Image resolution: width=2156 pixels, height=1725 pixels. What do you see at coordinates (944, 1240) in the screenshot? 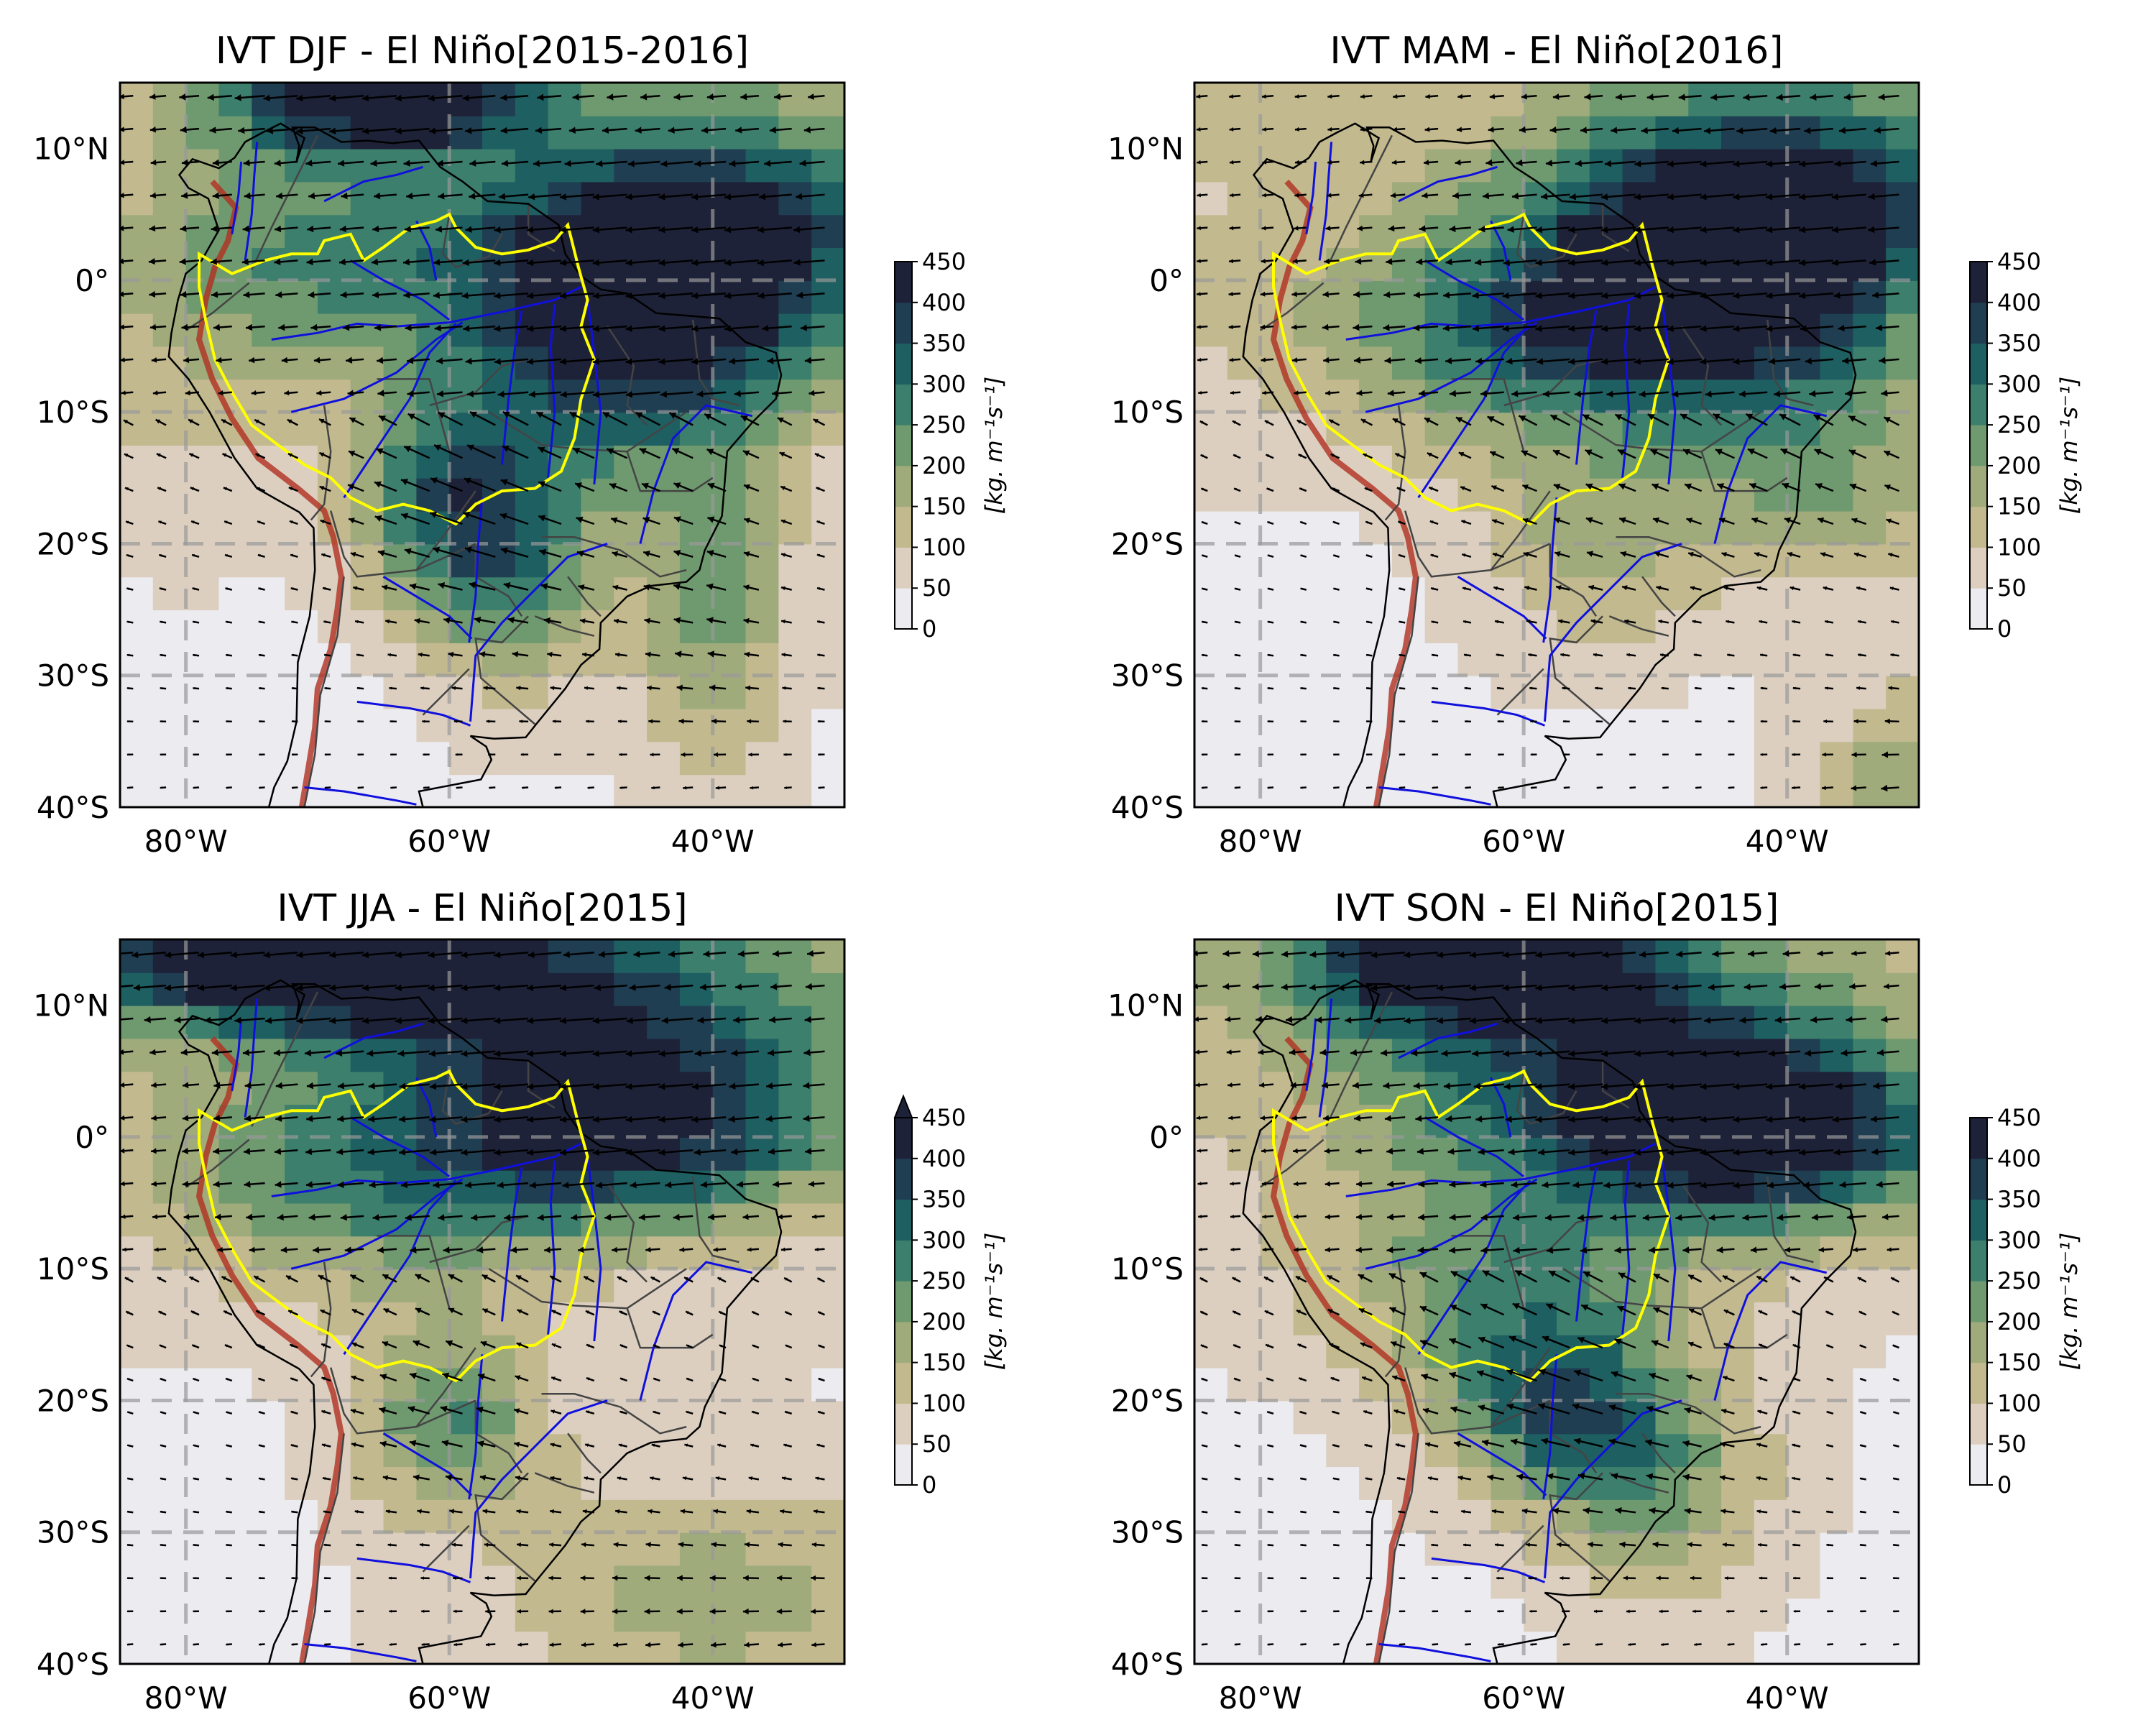
I see `colorbar-tick-label: 300` at bounding box center [944, 1240].